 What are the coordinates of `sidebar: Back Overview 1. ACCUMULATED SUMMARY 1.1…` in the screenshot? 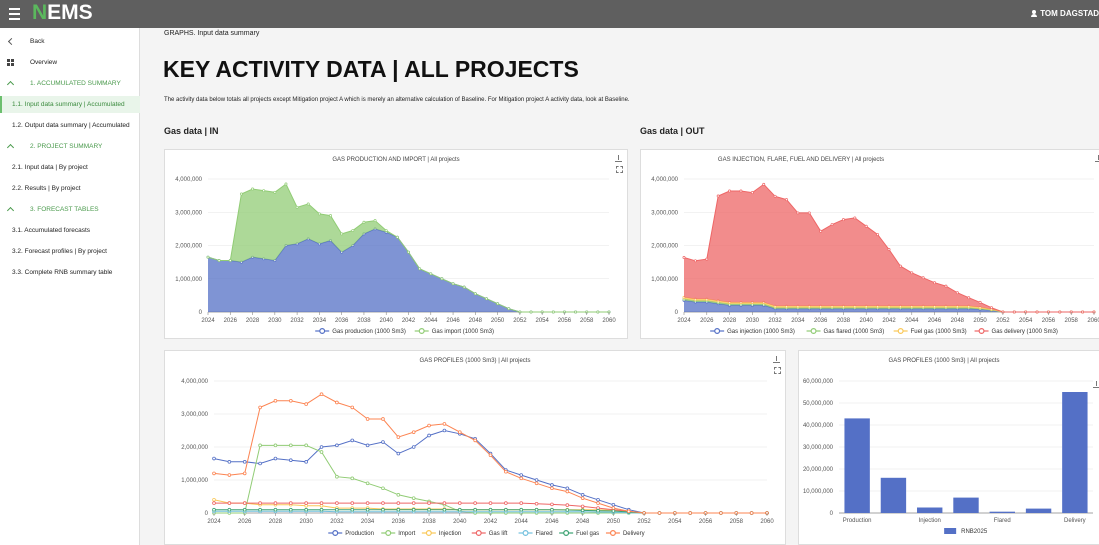 It's located at (70, 286).